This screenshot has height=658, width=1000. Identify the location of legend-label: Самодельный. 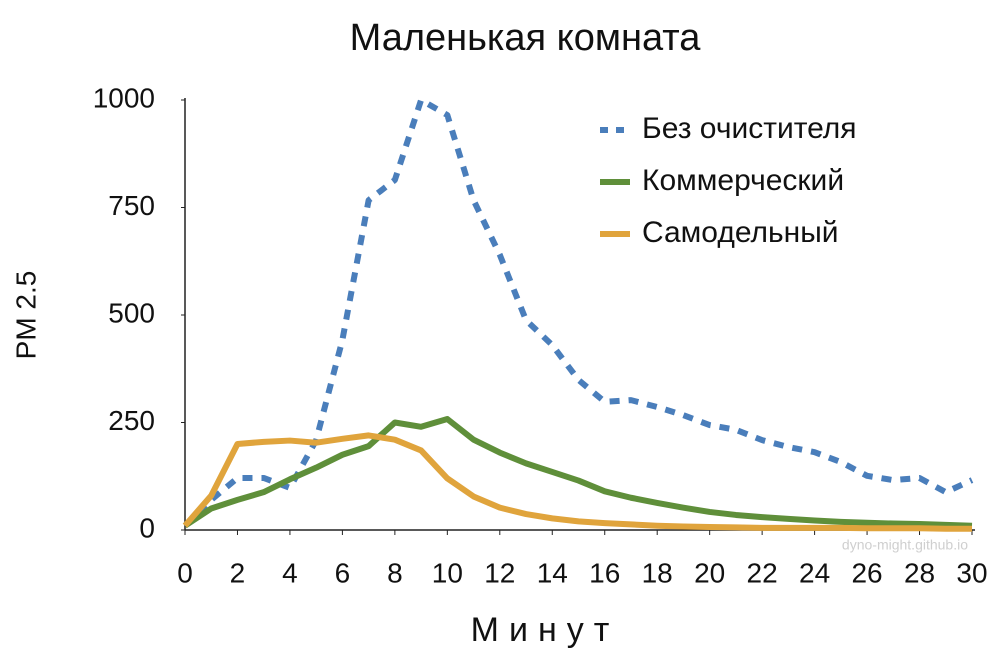
(740, 232).